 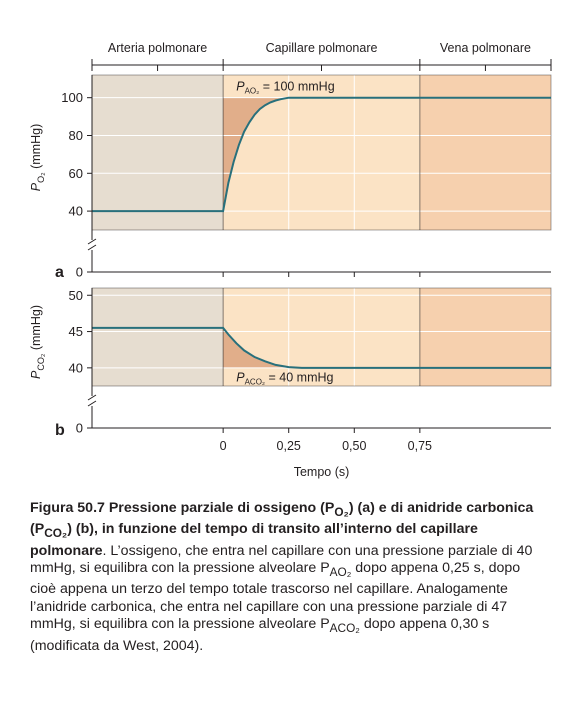 What do you see at coordinates (299, 377) in the screenshot?
I see `annotation-value: = 40 mmHg` at bounding box center [299, 377].